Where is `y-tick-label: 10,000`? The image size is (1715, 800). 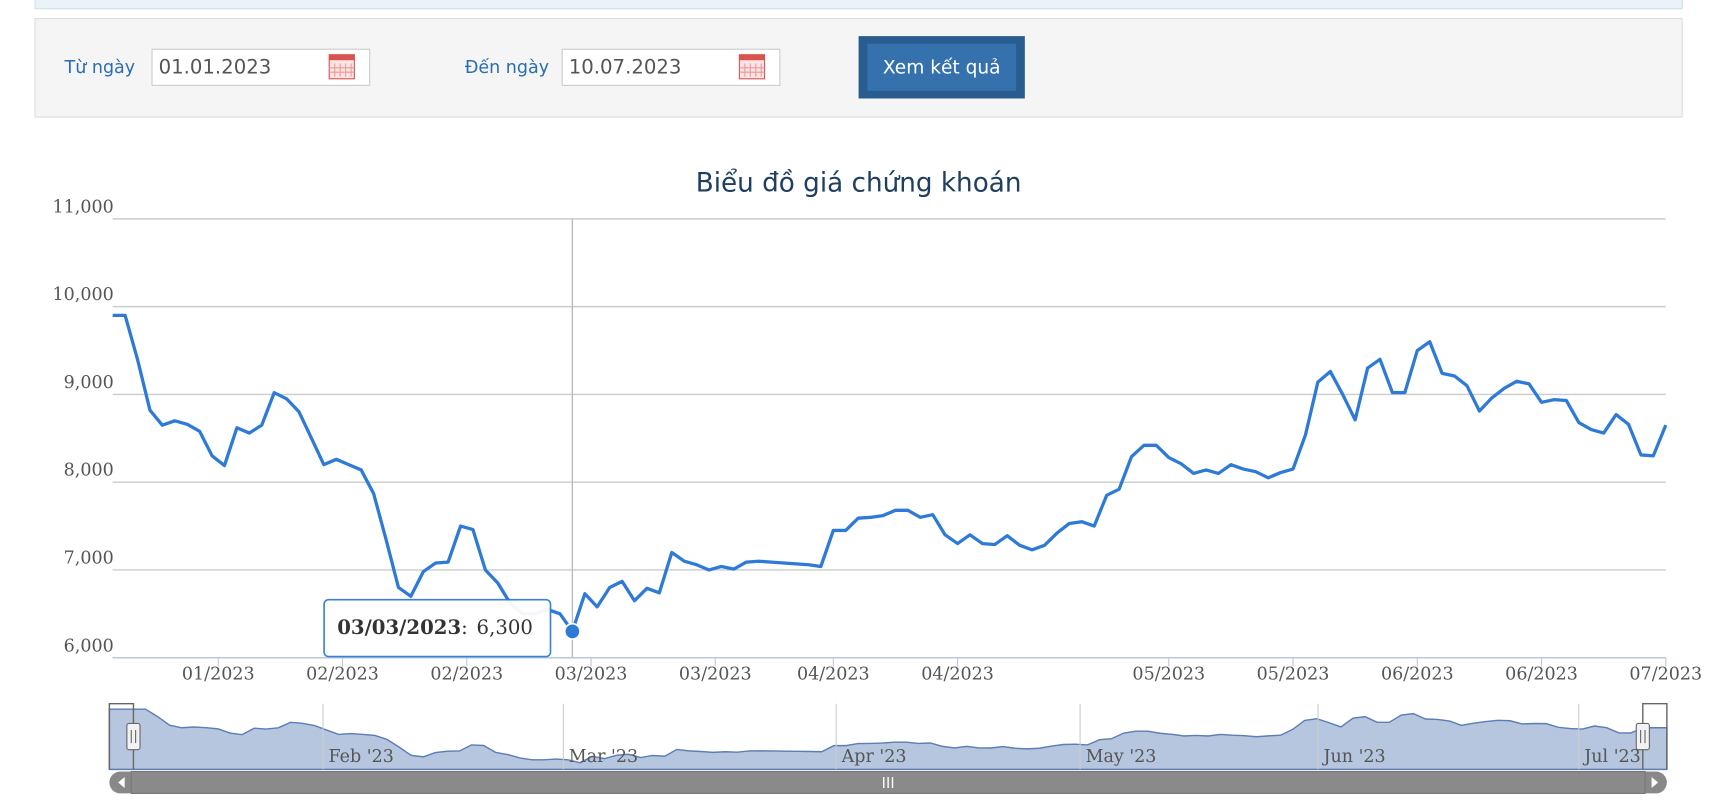 y-tick-label: 10,000 is located at coordinates (83, 295).